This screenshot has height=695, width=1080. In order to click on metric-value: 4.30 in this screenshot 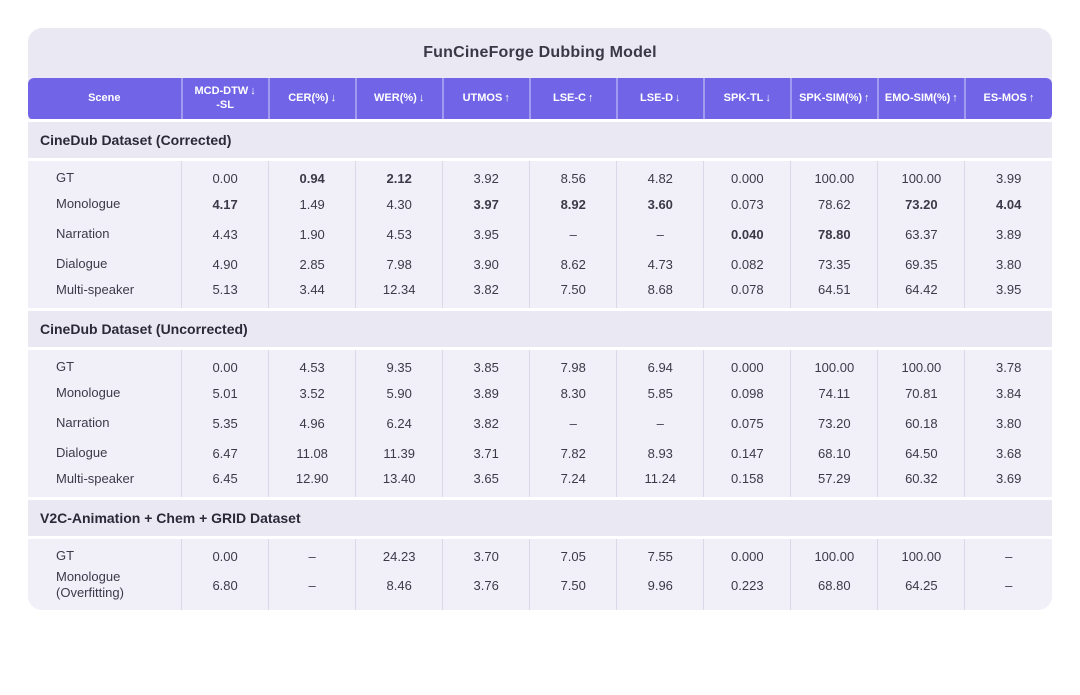, I will do `click(399, 204)`.